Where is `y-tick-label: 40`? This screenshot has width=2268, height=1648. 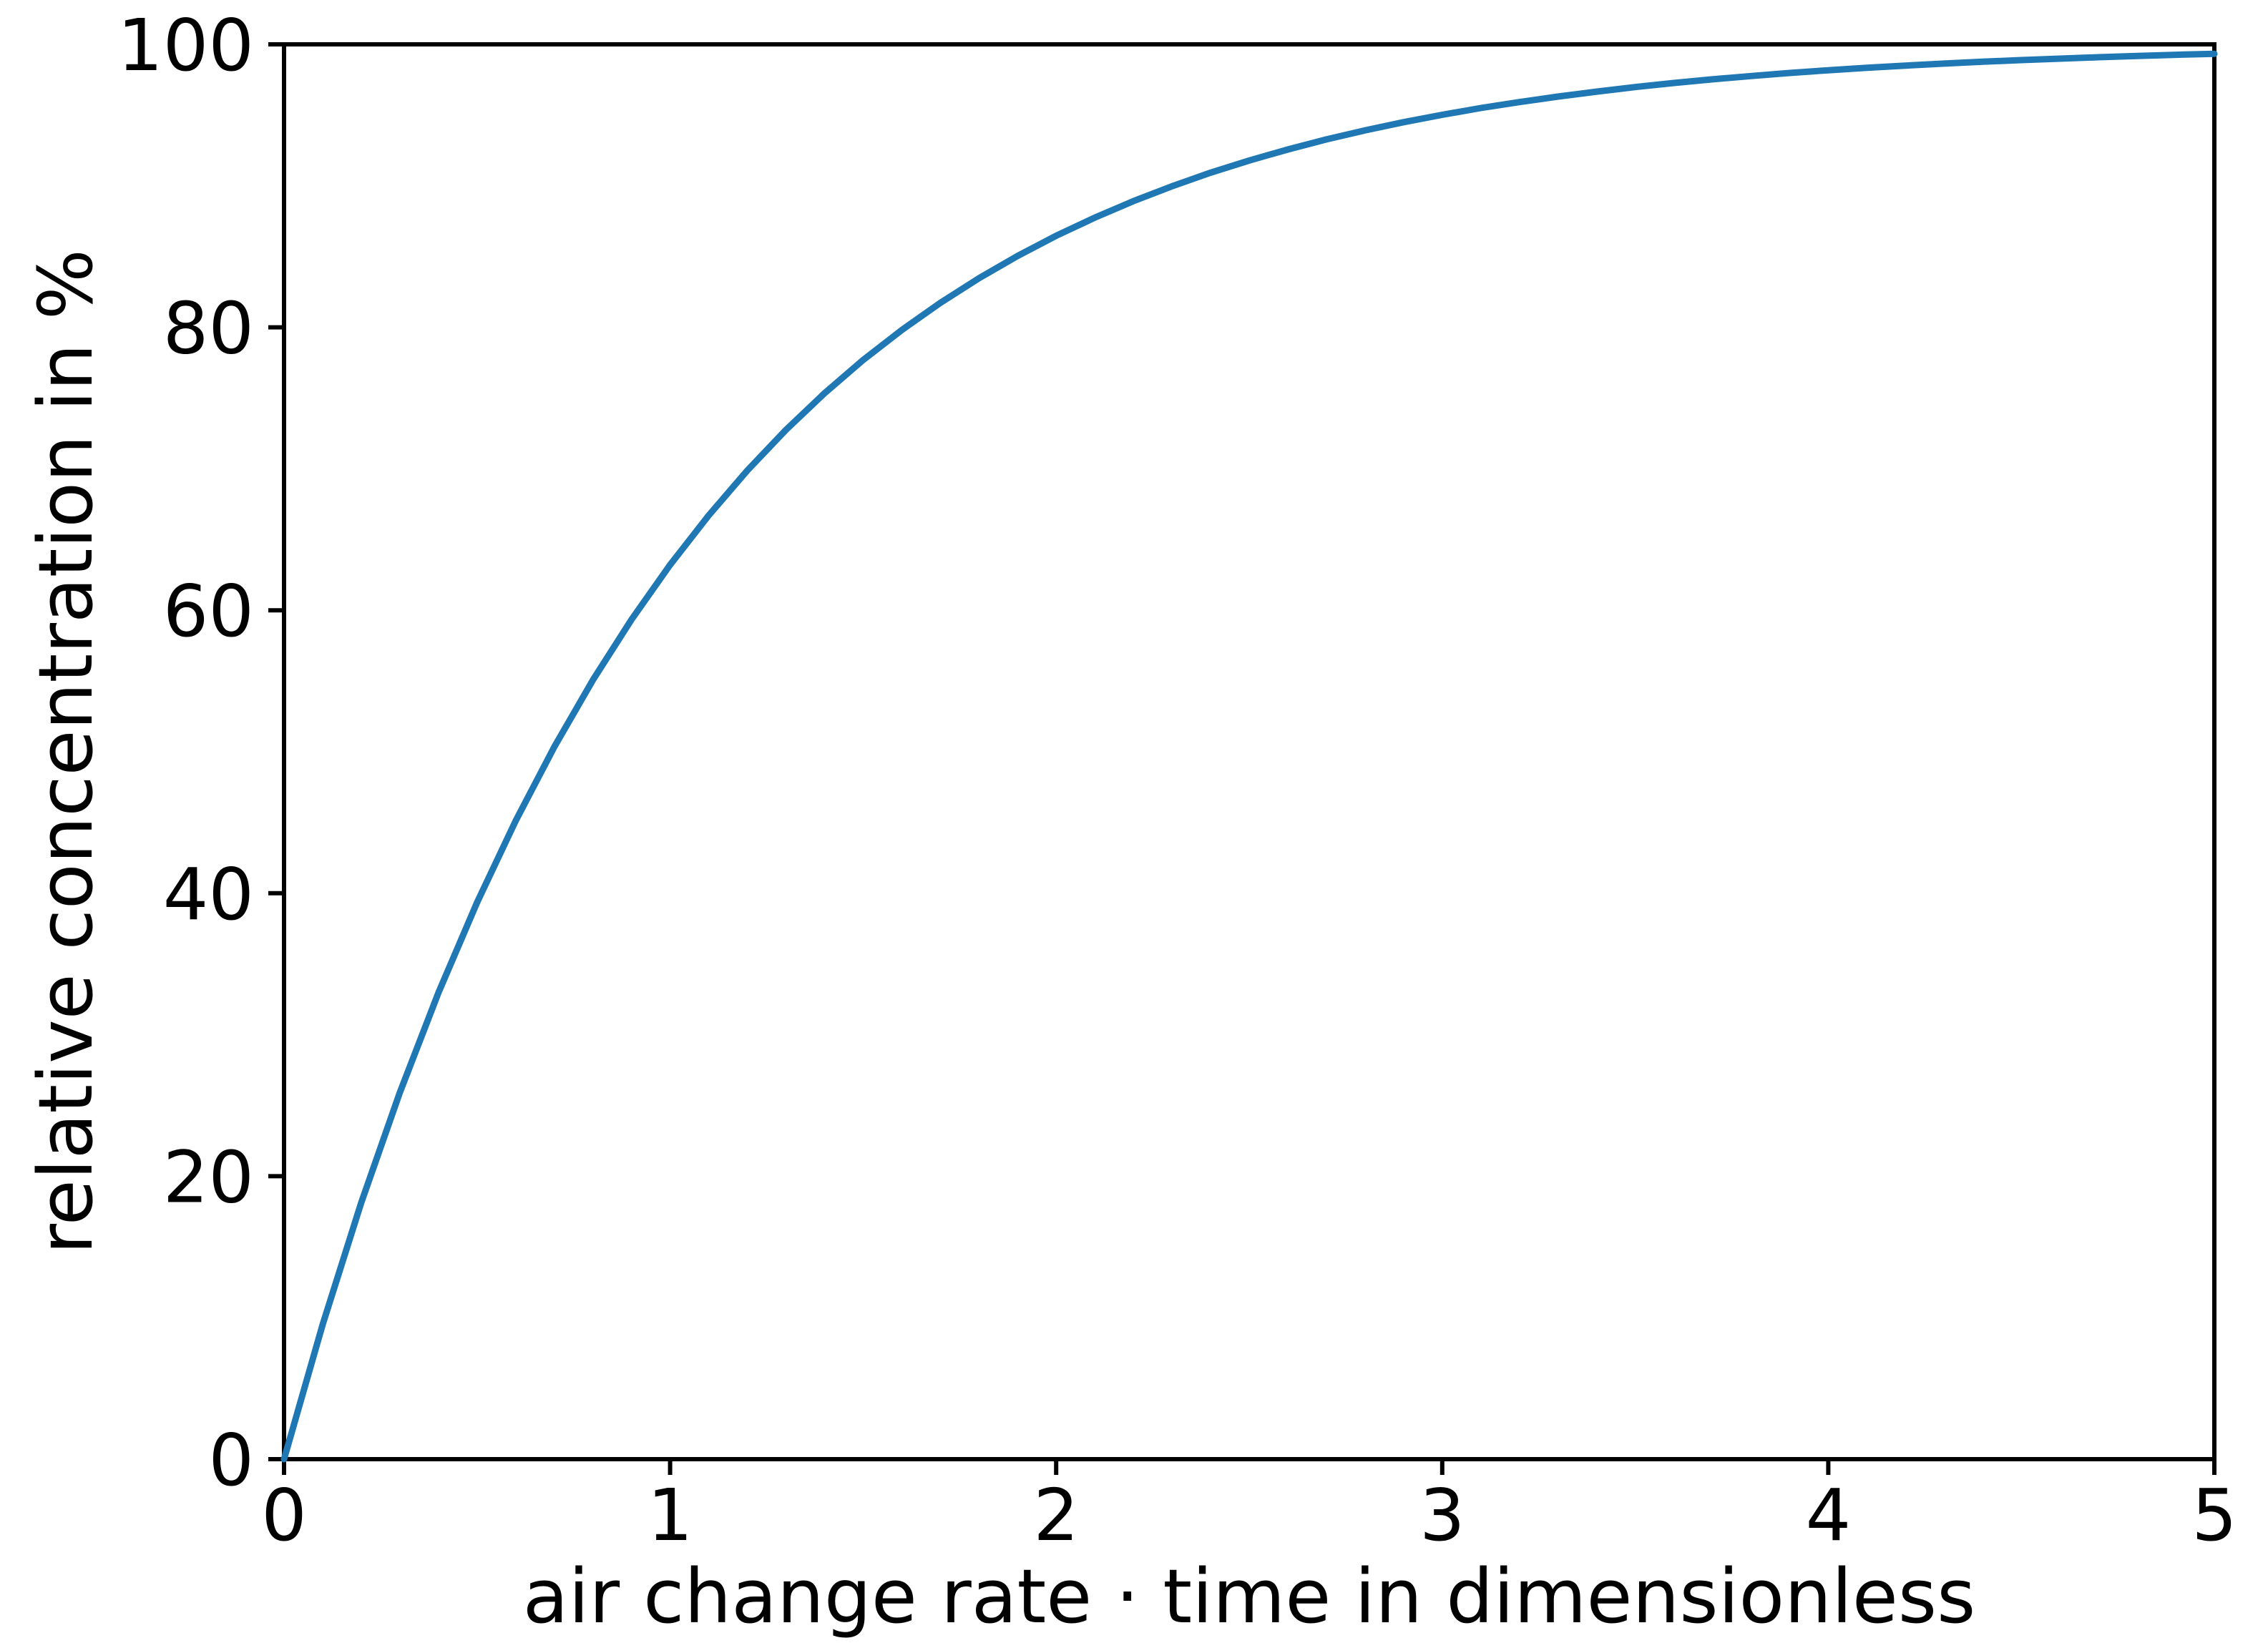 y-tick-label: 40 is located at coordinates (208, 894).